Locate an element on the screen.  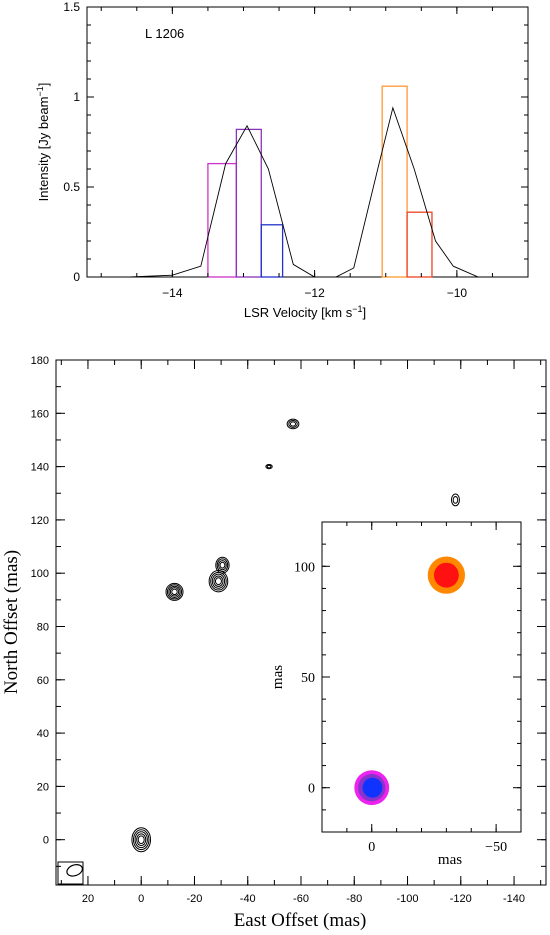
map-x-tick-label: -40 is located at coordinates (248, 899).